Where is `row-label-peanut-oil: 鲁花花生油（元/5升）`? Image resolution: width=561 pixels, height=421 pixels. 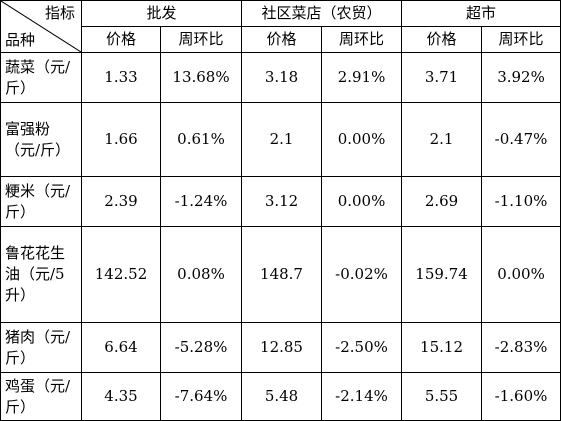
row-label-peanut-oil: 鲁花花生油（元/5升） is located at coordinates (41, 274).